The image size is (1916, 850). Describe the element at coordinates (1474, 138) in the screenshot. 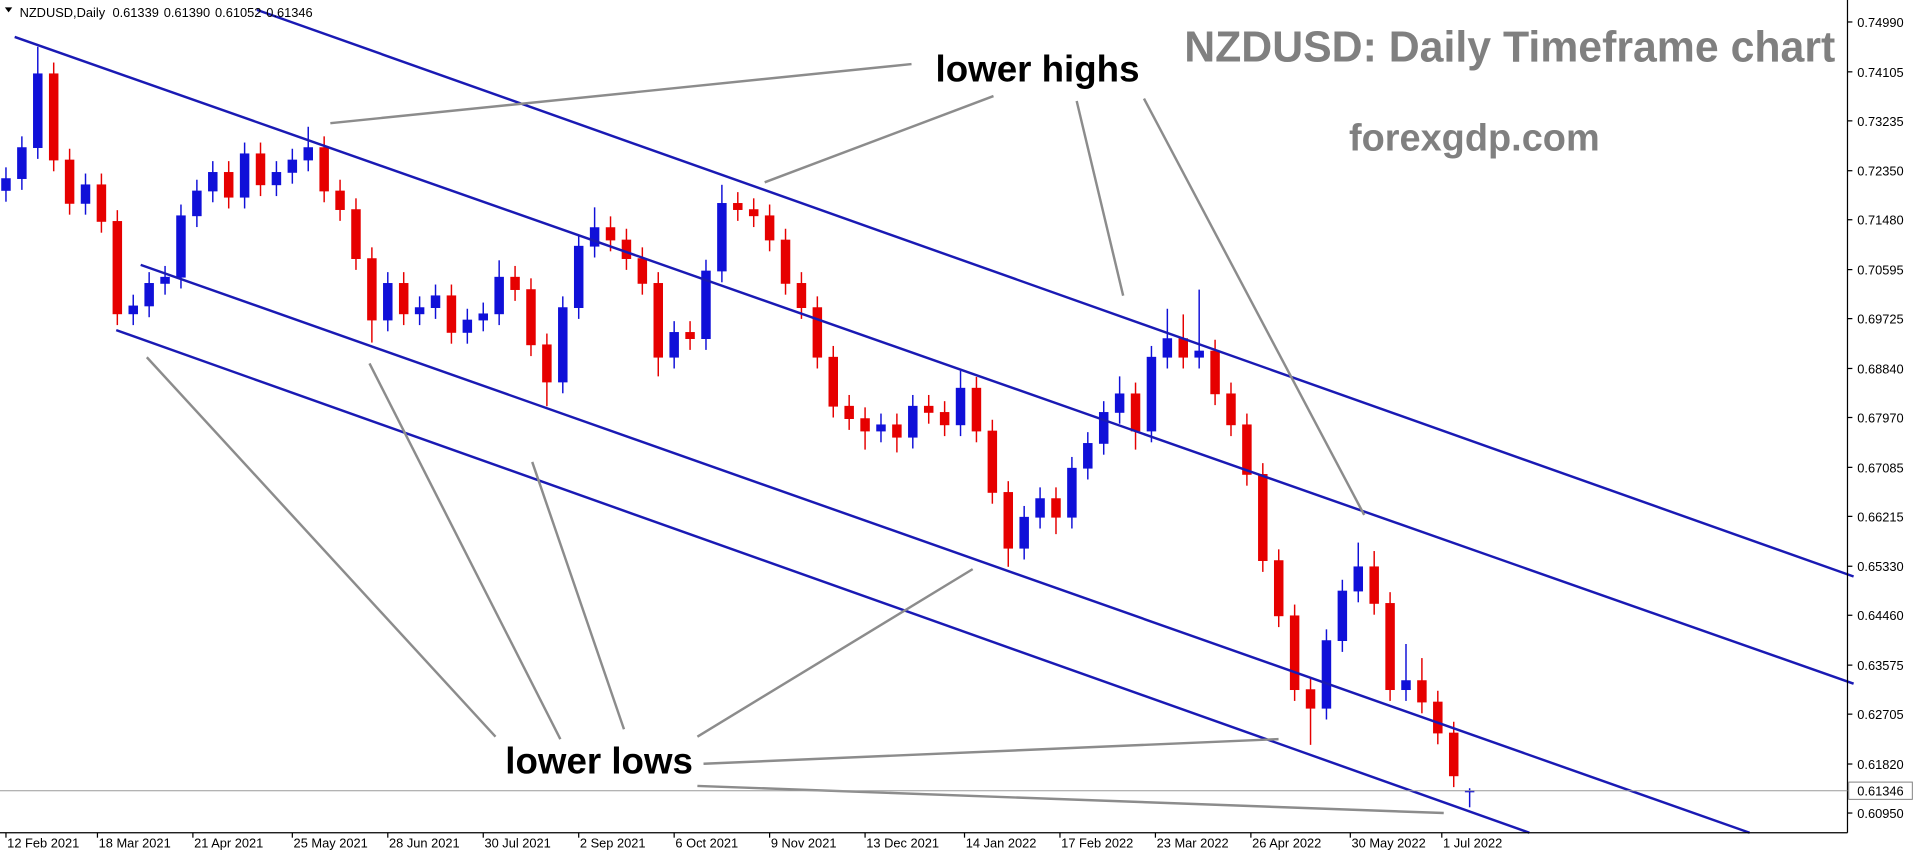

I see `chart-subtitle: forexgdp.com` at that location.